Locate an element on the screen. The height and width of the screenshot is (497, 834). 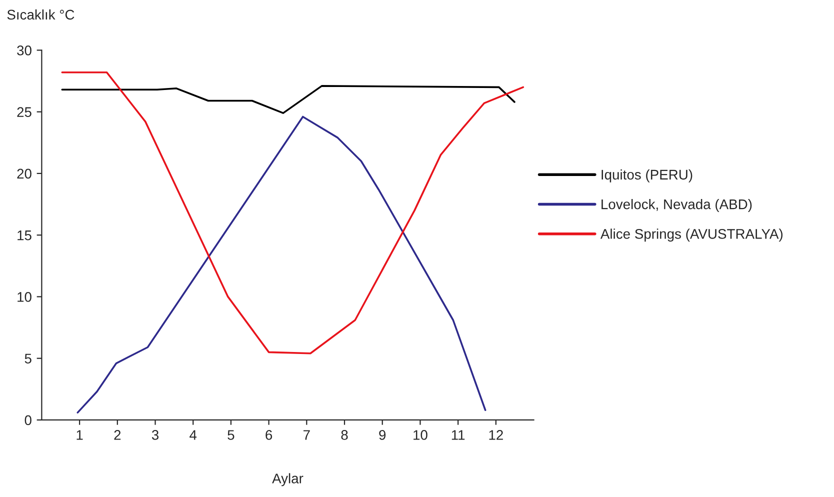
line-series is located at coordinates (288, 99).